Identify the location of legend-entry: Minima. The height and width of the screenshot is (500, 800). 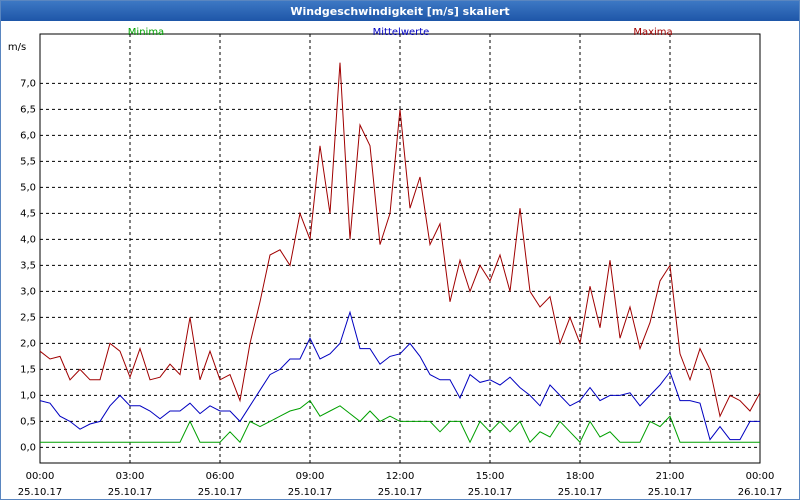
(146, 32).